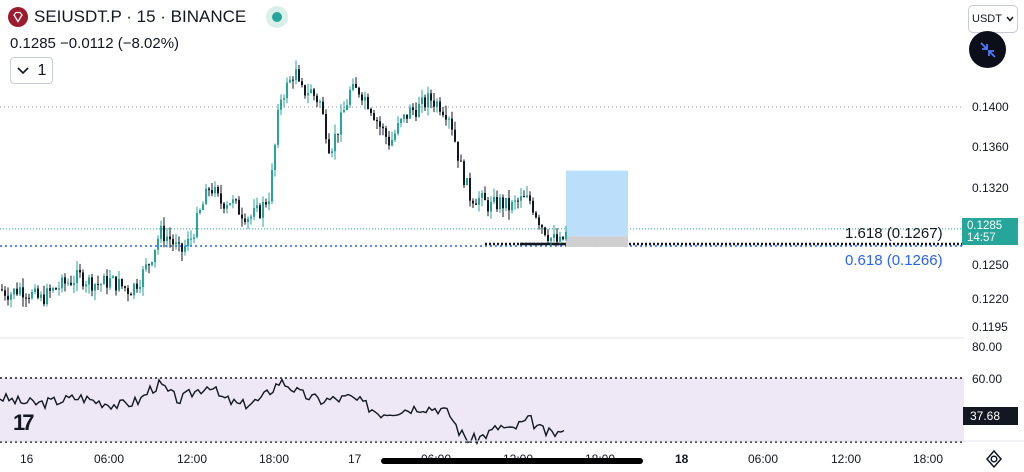 The height and width of the screenshot is (472, 1024). What do you see at coordinates (597, 203) in the screenshot?
I see `position-target-zone` at bounding box center [597, 203].